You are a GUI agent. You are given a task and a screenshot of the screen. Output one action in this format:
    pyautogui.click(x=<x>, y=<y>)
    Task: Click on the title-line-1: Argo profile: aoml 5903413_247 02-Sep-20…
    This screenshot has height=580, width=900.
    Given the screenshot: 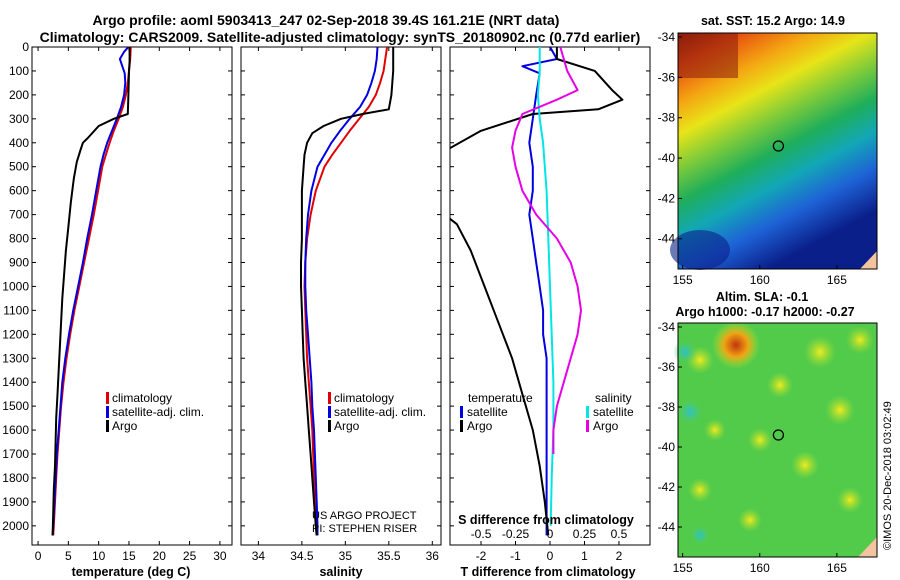 What is the action you would take?
    pyautogui.click(x=326, y=20)
    